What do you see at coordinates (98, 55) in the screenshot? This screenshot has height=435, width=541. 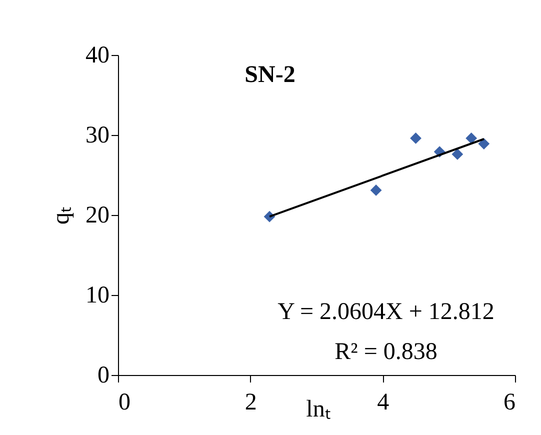 I see `y-tick-label: 40` at bounding box center [98, 55].